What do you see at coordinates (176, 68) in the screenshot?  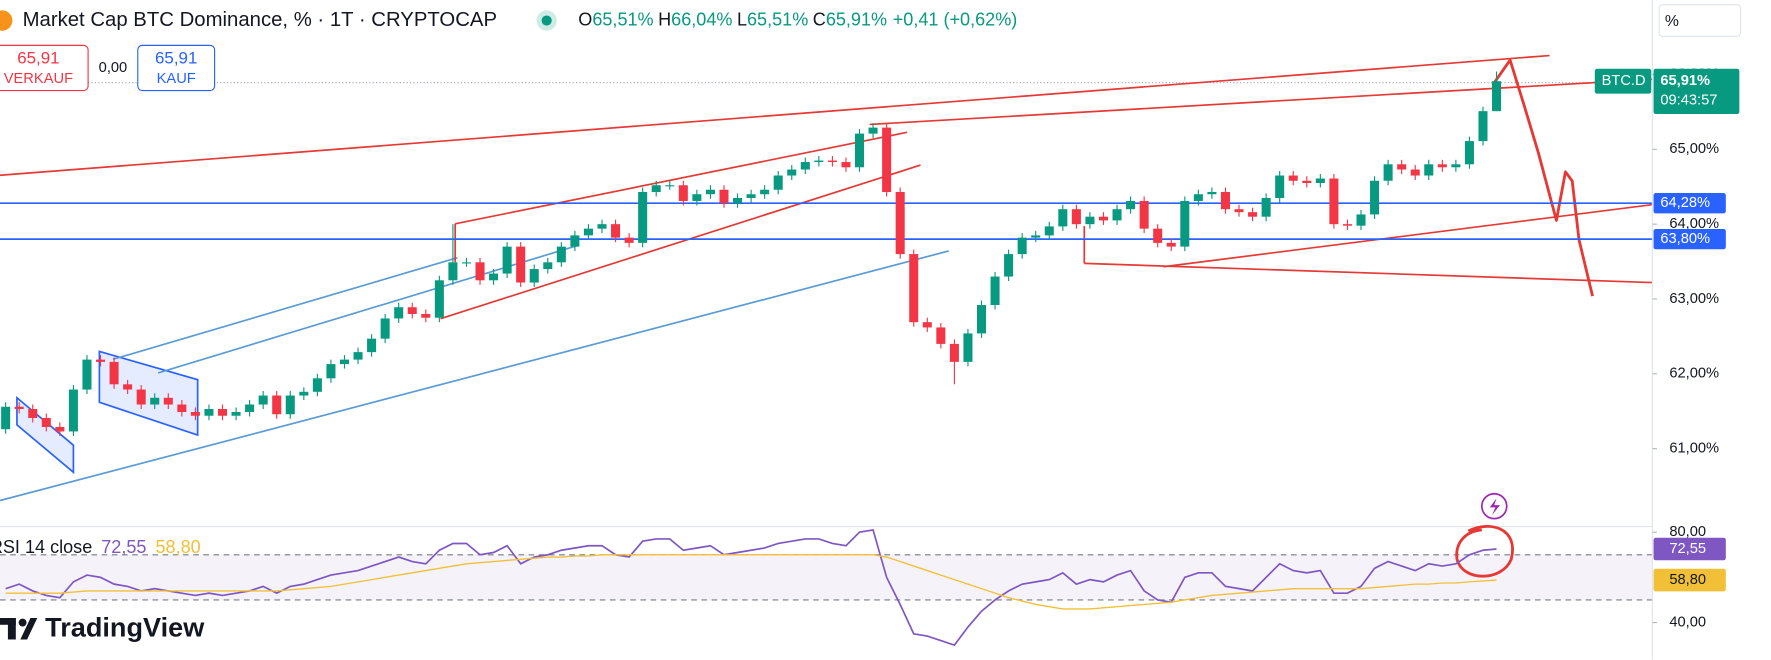 I see `buy-button` at bounding box center [176, 68].